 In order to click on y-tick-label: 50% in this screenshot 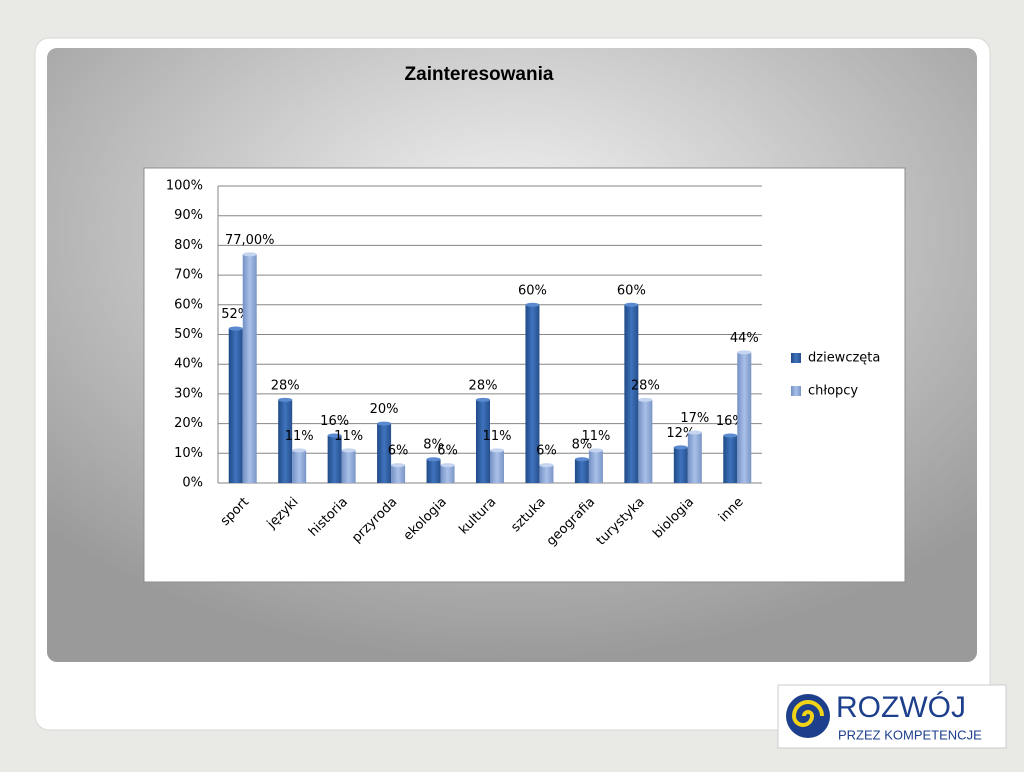, I will do `click(188, 334)`.